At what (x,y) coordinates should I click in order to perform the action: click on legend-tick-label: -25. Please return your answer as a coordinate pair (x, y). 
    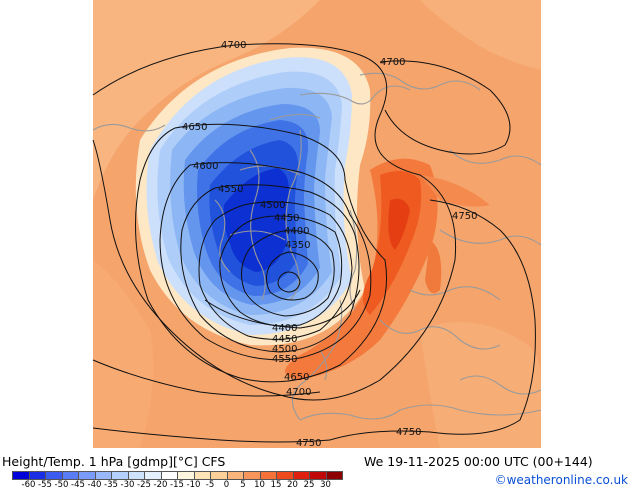
    Looking at the image, I should click on (144, 485).